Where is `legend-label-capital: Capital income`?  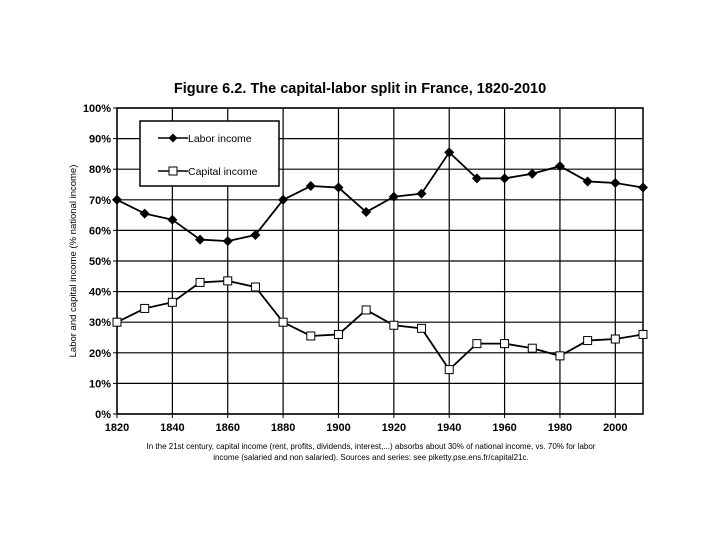 legend-label-capital: Capital income is located at coordinates (223, 172).